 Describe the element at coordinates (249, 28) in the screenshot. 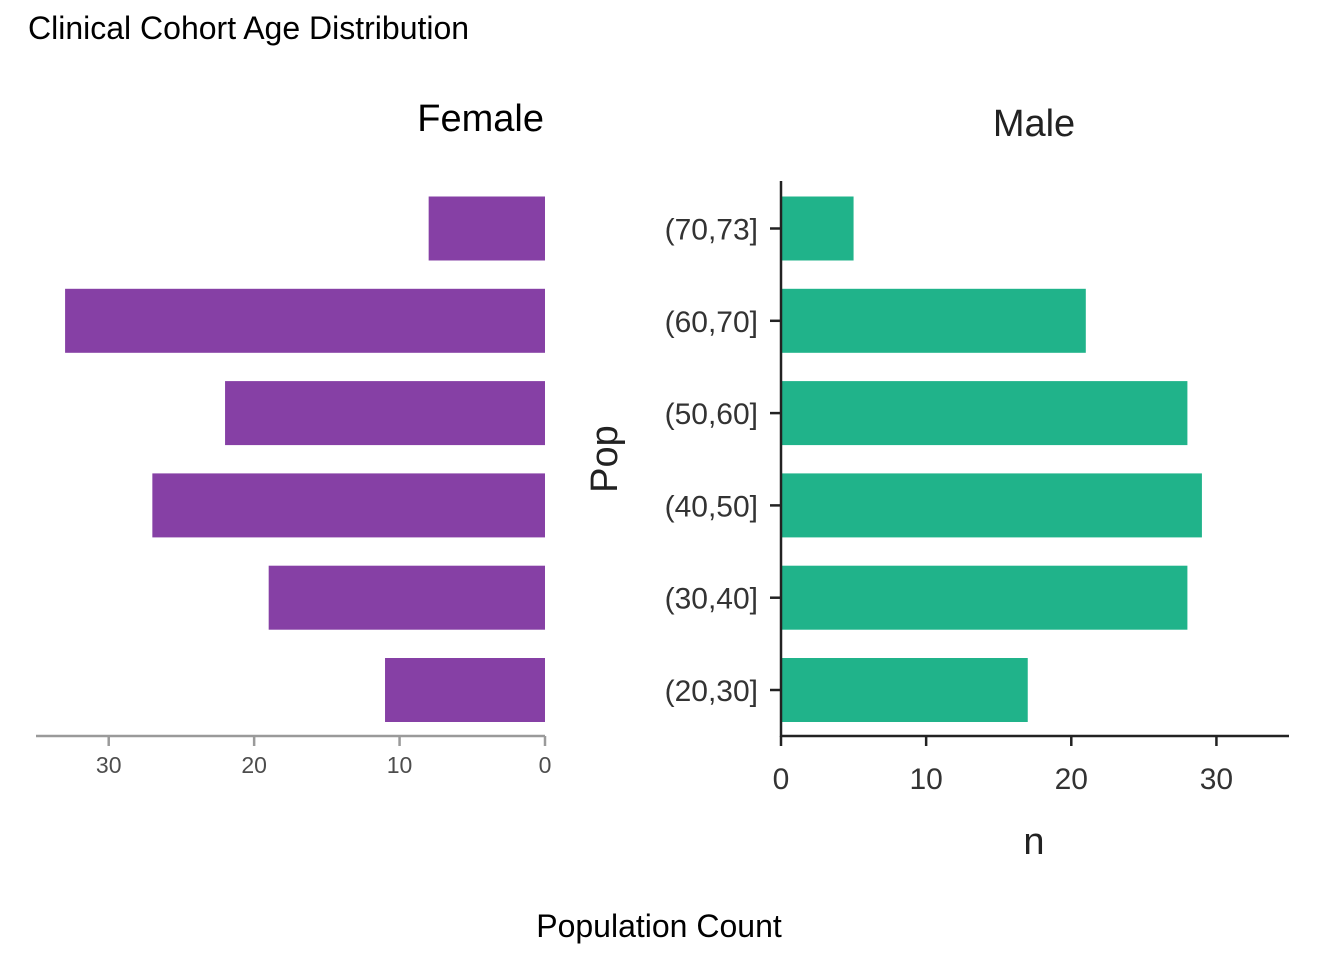

I see `figure-title: Clinical Cohort Age Distribution` at that location.